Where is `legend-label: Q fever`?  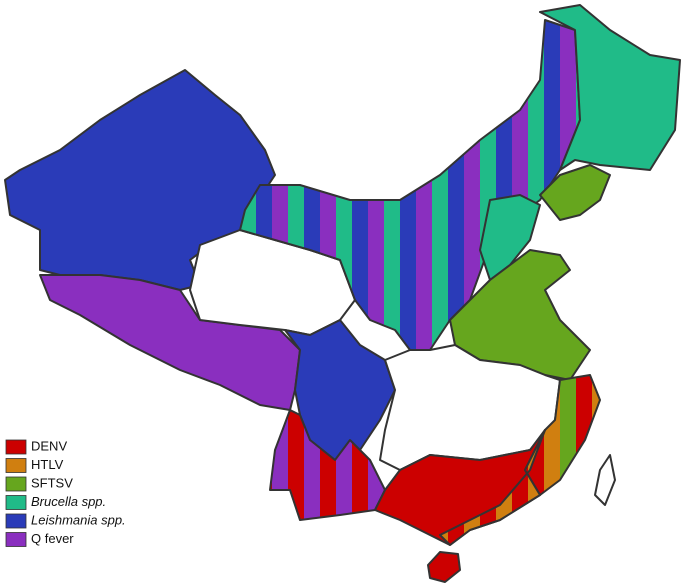 legend-label: Q fever is located at coordinates (52, 538).